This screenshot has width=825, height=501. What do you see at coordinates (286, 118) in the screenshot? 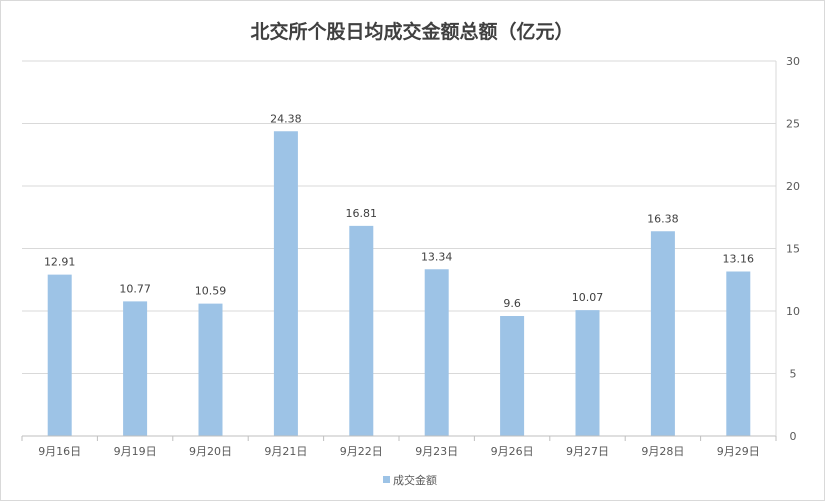
I see `data-label: 24.38` at bounding box center [286, 118].